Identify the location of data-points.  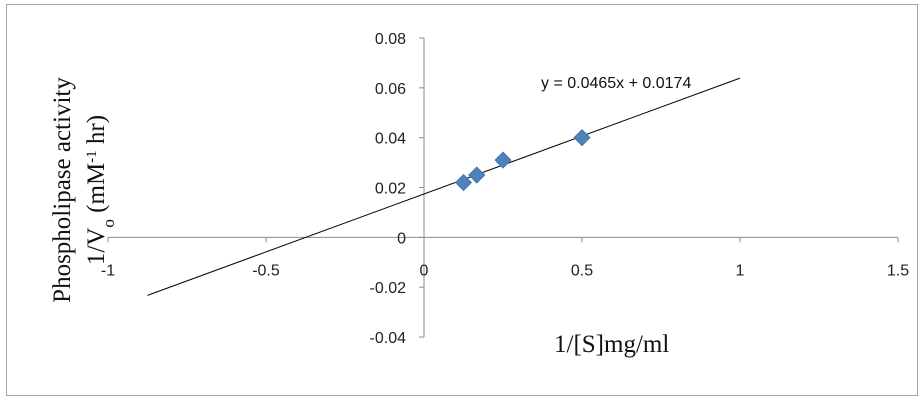
(522, 160).